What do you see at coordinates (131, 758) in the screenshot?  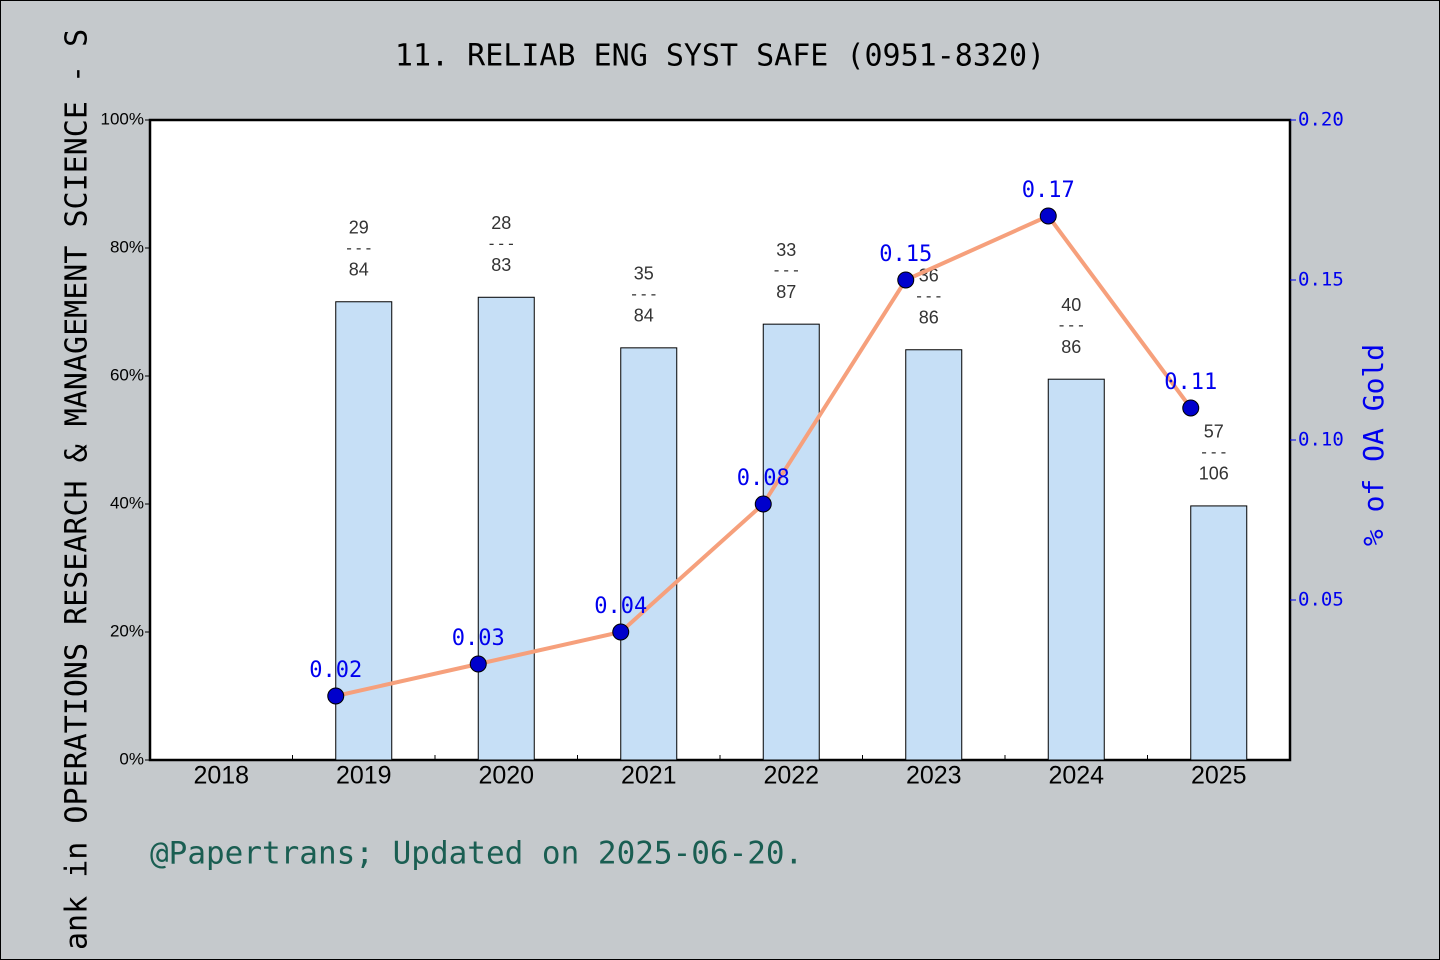 I see `y-tick-label: 0%` at bounding box center [131, 758].